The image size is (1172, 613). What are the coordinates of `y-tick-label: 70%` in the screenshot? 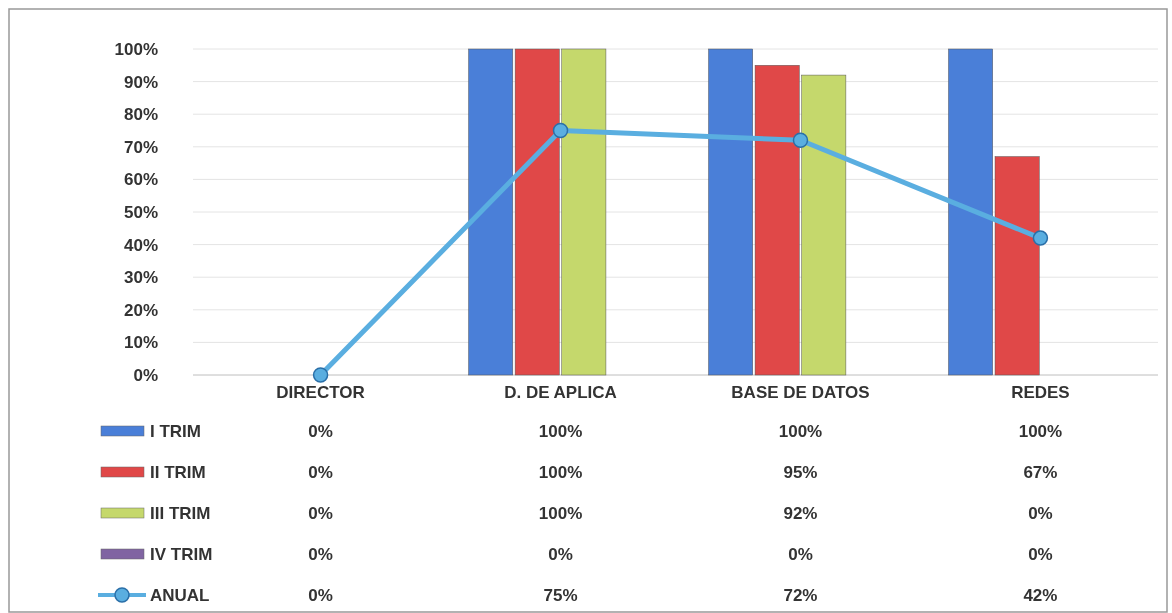 It's located at (140, 147).